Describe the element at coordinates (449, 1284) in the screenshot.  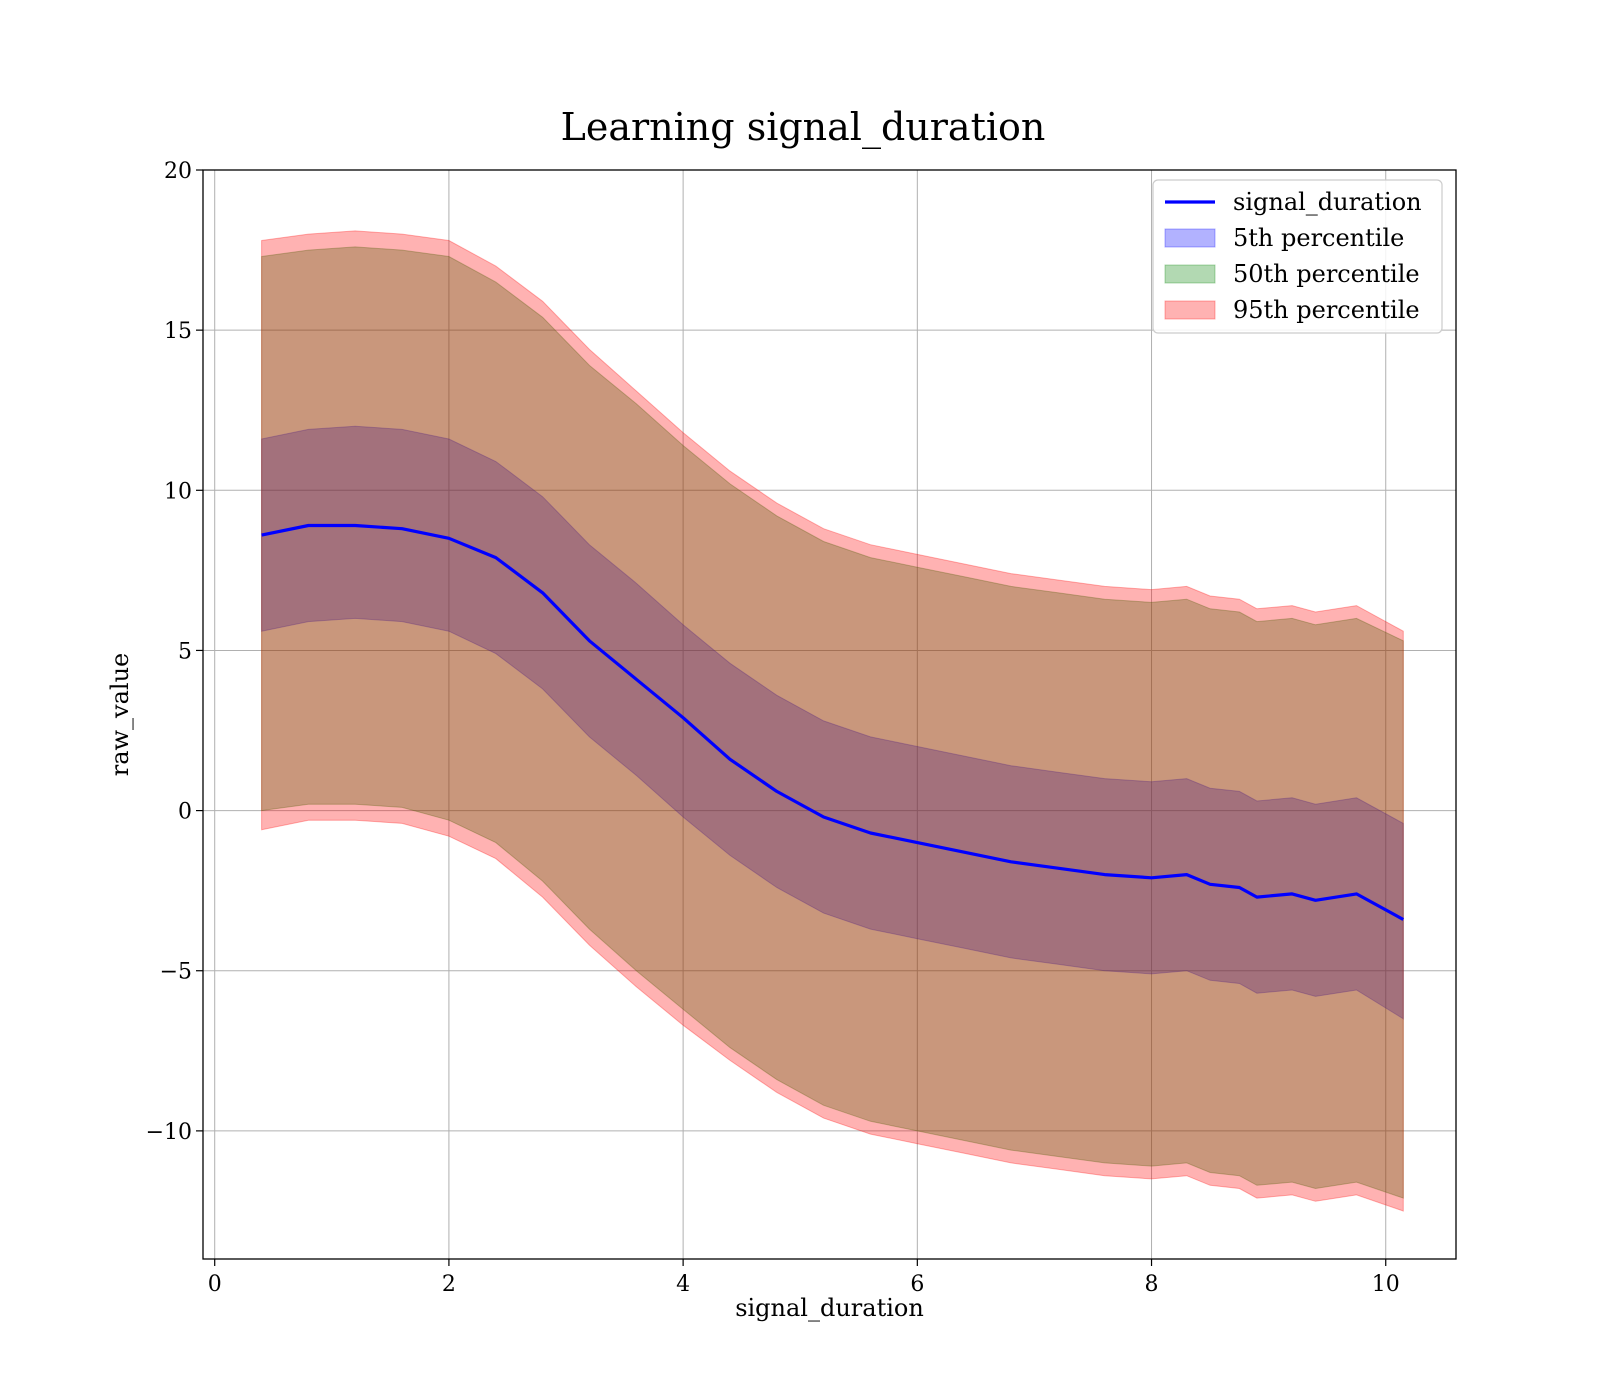
I see `x-tick-label: 2` at that location.